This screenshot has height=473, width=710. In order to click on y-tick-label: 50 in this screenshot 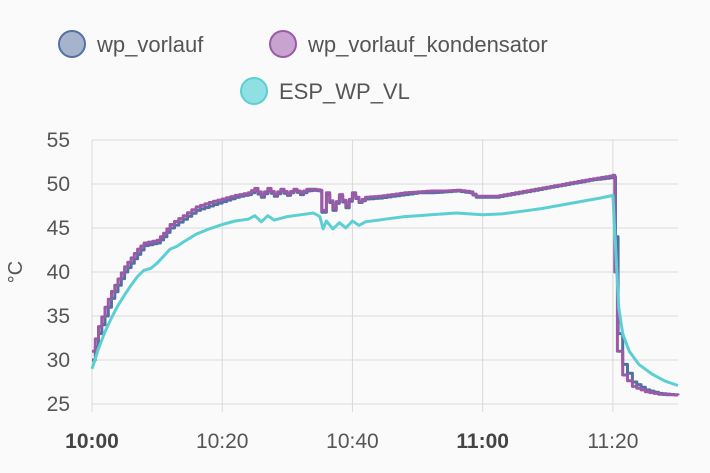, I will do `click(58, 184)`.